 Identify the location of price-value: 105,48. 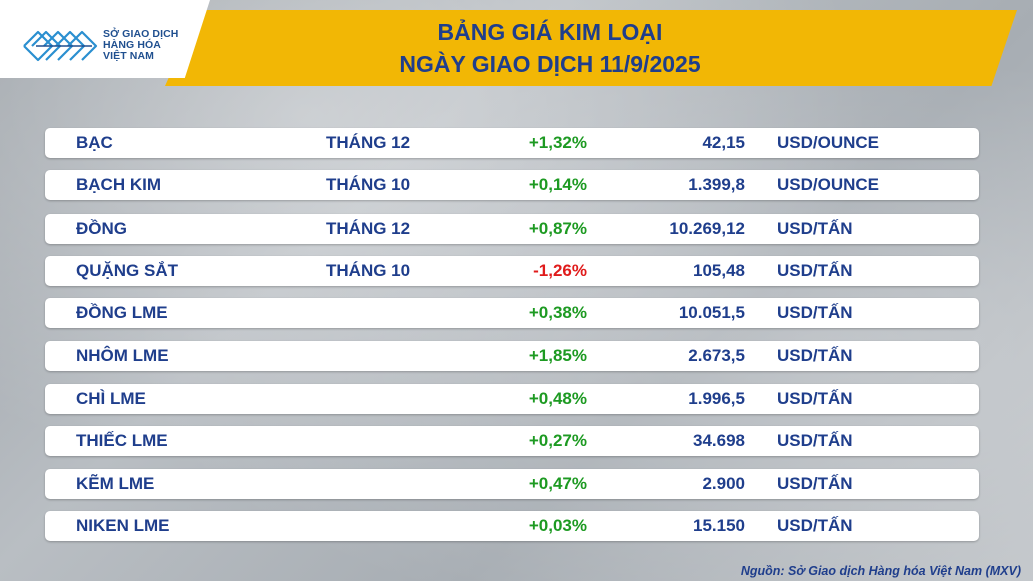
(719, 270).